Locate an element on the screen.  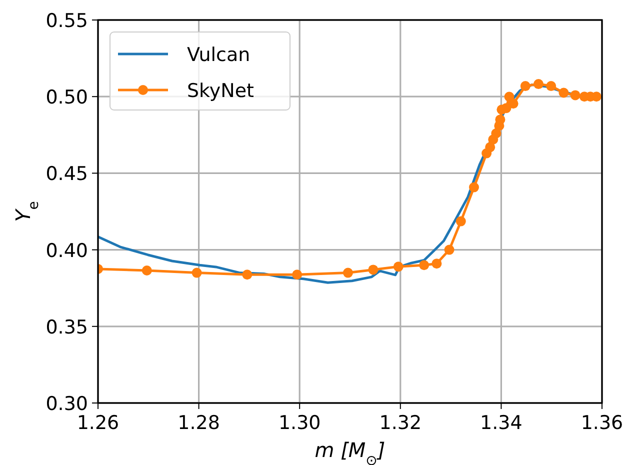
y-tick-label: 0.55 is located at coordinates (67, 21).